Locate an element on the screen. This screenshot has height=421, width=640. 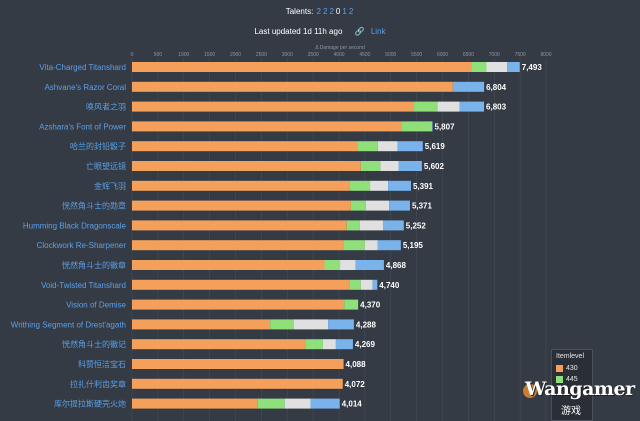
legend-item-445: 445 is located at coordinates (572, 379).